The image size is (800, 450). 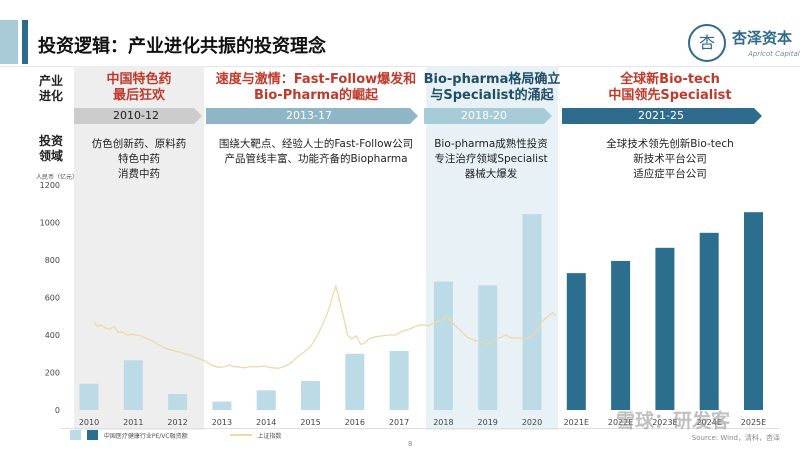 I want to click on bar-2014, so click(x=266, y=400).